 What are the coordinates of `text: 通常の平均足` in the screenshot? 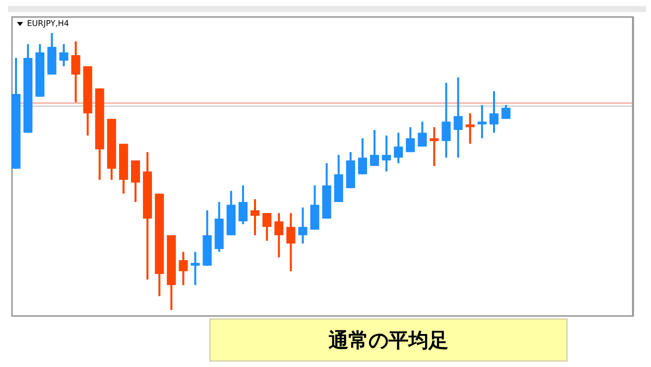 It's located at (388, 340).